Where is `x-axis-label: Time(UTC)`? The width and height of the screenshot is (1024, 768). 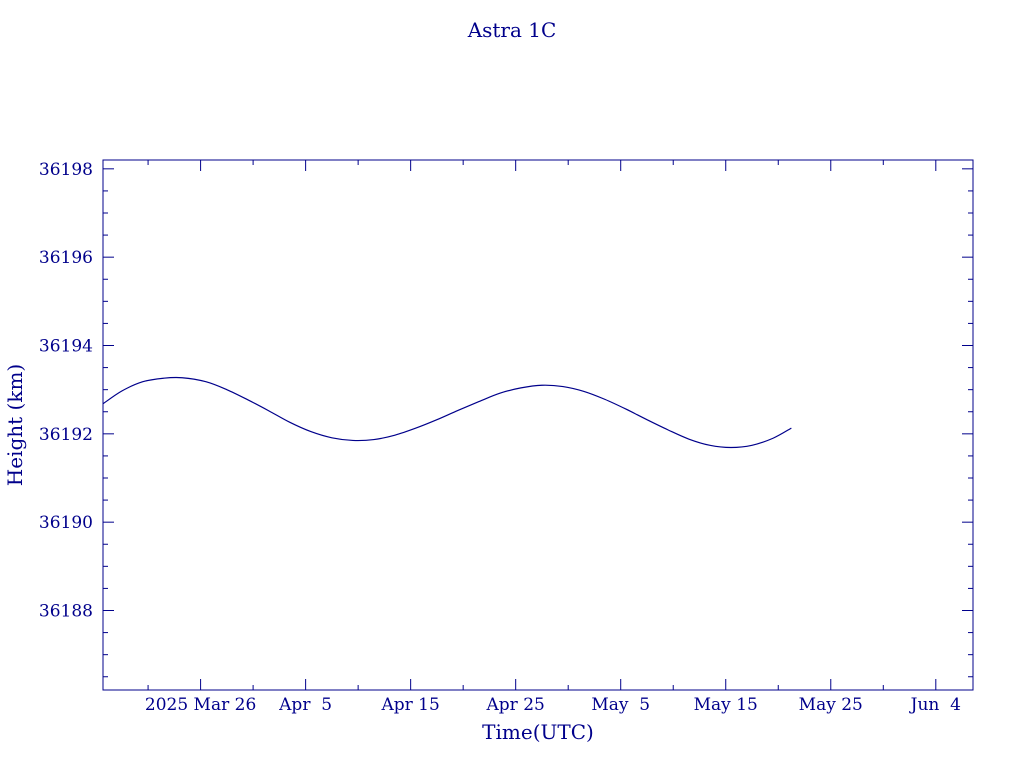
x-axis-label: Time(UTC) is located at coordinates (538, 732).